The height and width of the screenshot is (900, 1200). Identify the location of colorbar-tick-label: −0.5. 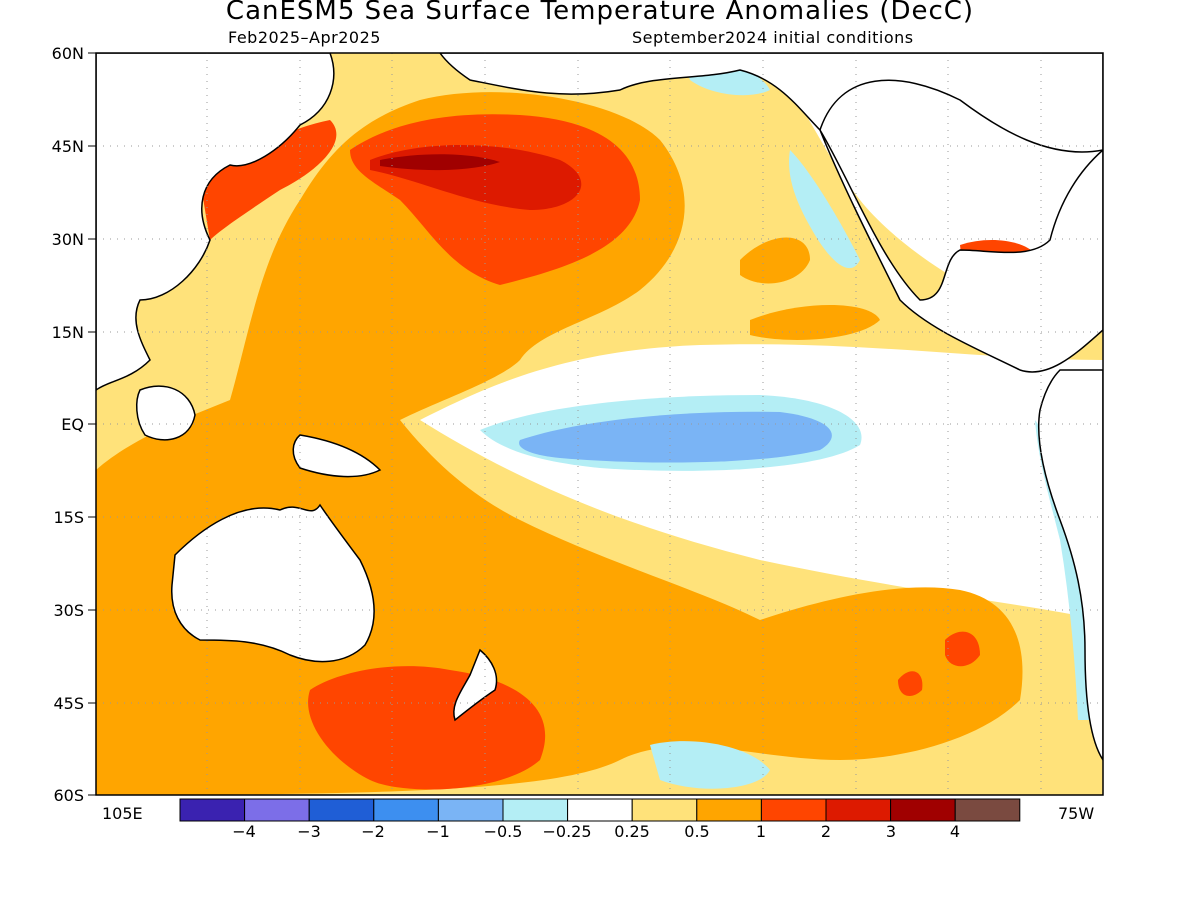
(503, 831).